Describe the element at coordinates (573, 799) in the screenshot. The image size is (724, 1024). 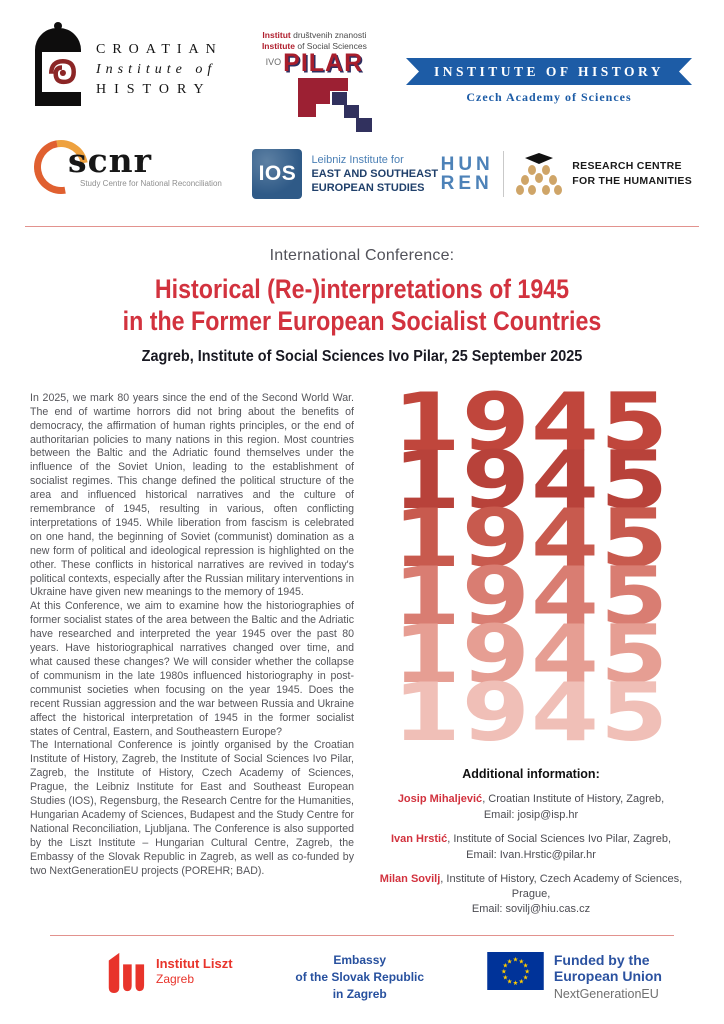
I see `contact-affiliation: , Croatian Institute of History, Zagreb,` at that location.